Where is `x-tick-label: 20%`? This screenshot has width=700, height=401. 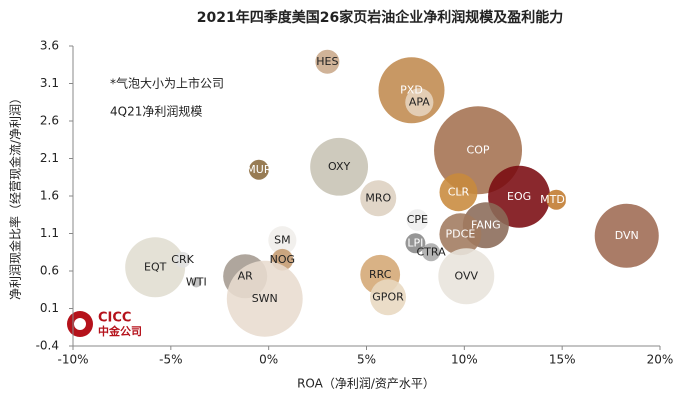
x-tick-label: 20% is located at coordinates (660, 360).